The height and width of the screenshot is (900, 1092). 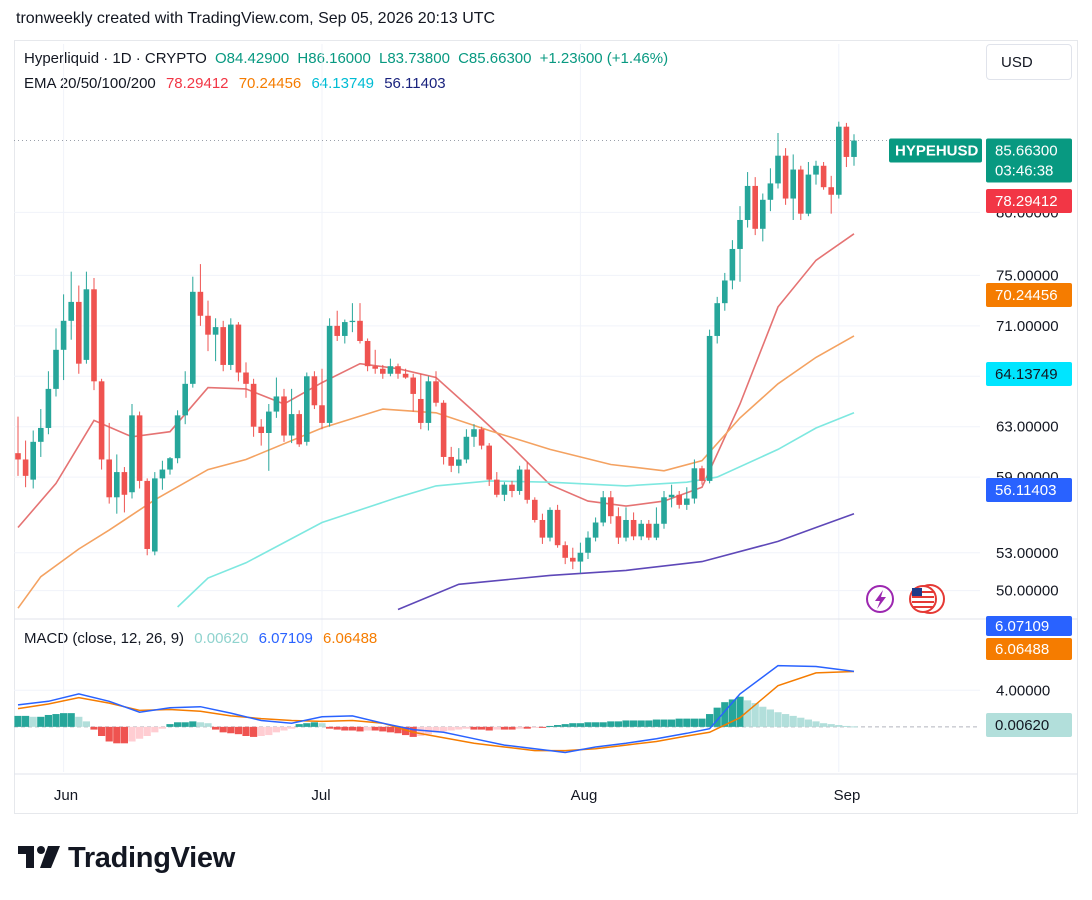 I want to click on x-tick-label: Jul, so click(x=320, y=795).